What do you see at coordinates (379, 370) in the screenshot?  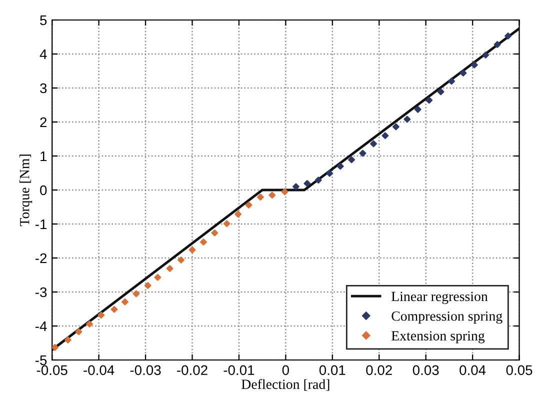 I see `x-tick-label: 0.02` at bounding box center [379, 370].